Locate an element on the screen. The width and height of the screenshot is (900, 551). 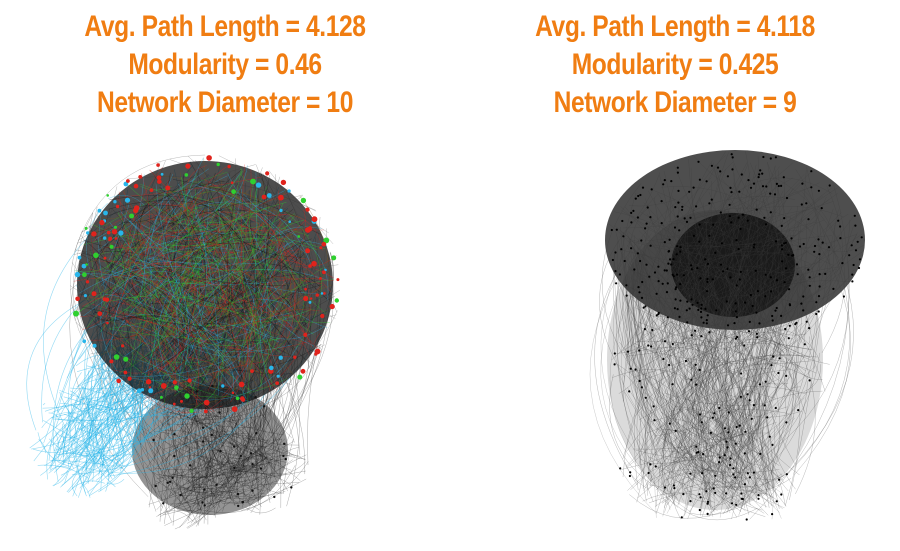
left-core-fill is located at coordinates (205, 285).